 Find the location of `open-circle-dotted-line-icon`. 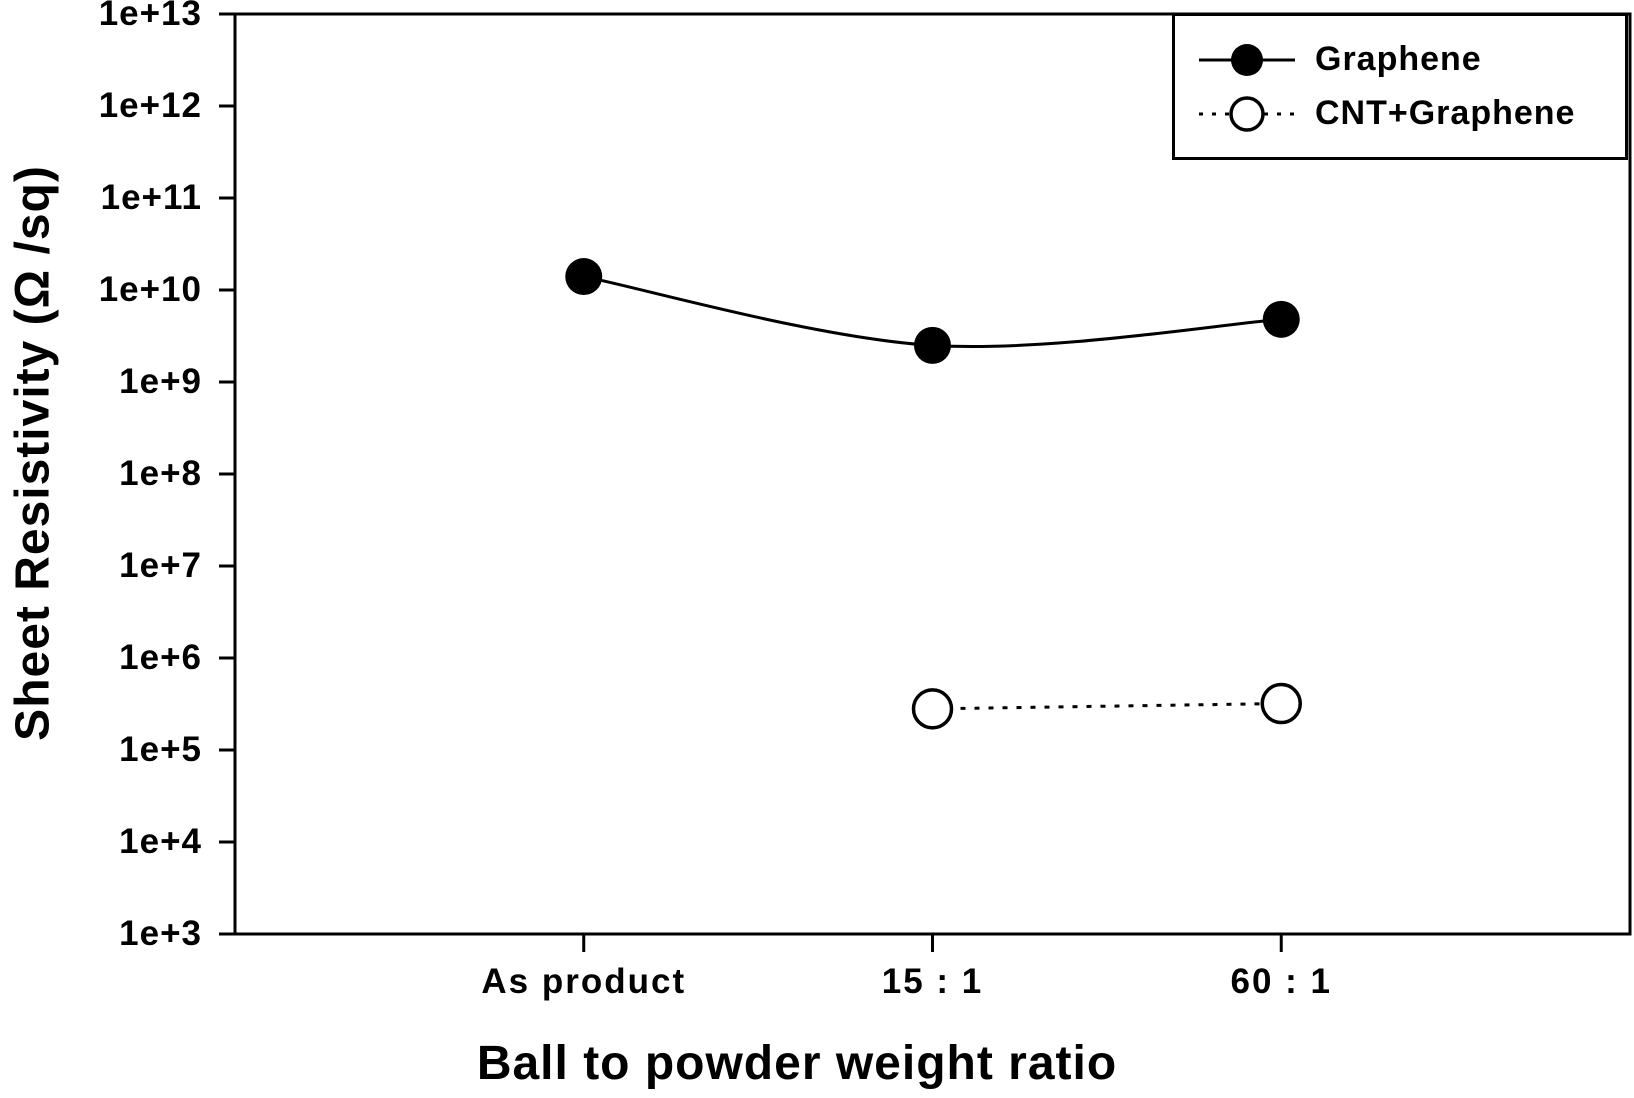

open-circle-dotted-line-icon is located at coordinates (1247, 113).